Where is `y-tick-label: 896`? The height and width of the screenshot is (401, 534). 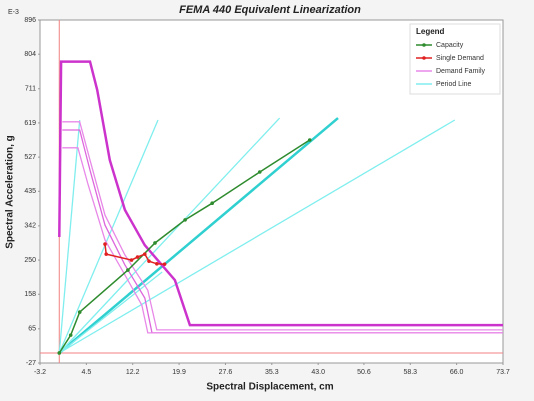
y-tick-label: 896 is located at coordinates (30, 20).